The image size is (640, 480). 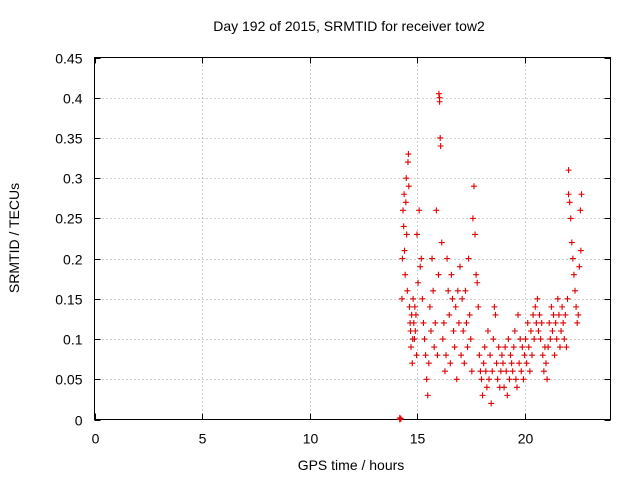 I want to click on y-tick-label: 0.25, so click(x=68, y=219).